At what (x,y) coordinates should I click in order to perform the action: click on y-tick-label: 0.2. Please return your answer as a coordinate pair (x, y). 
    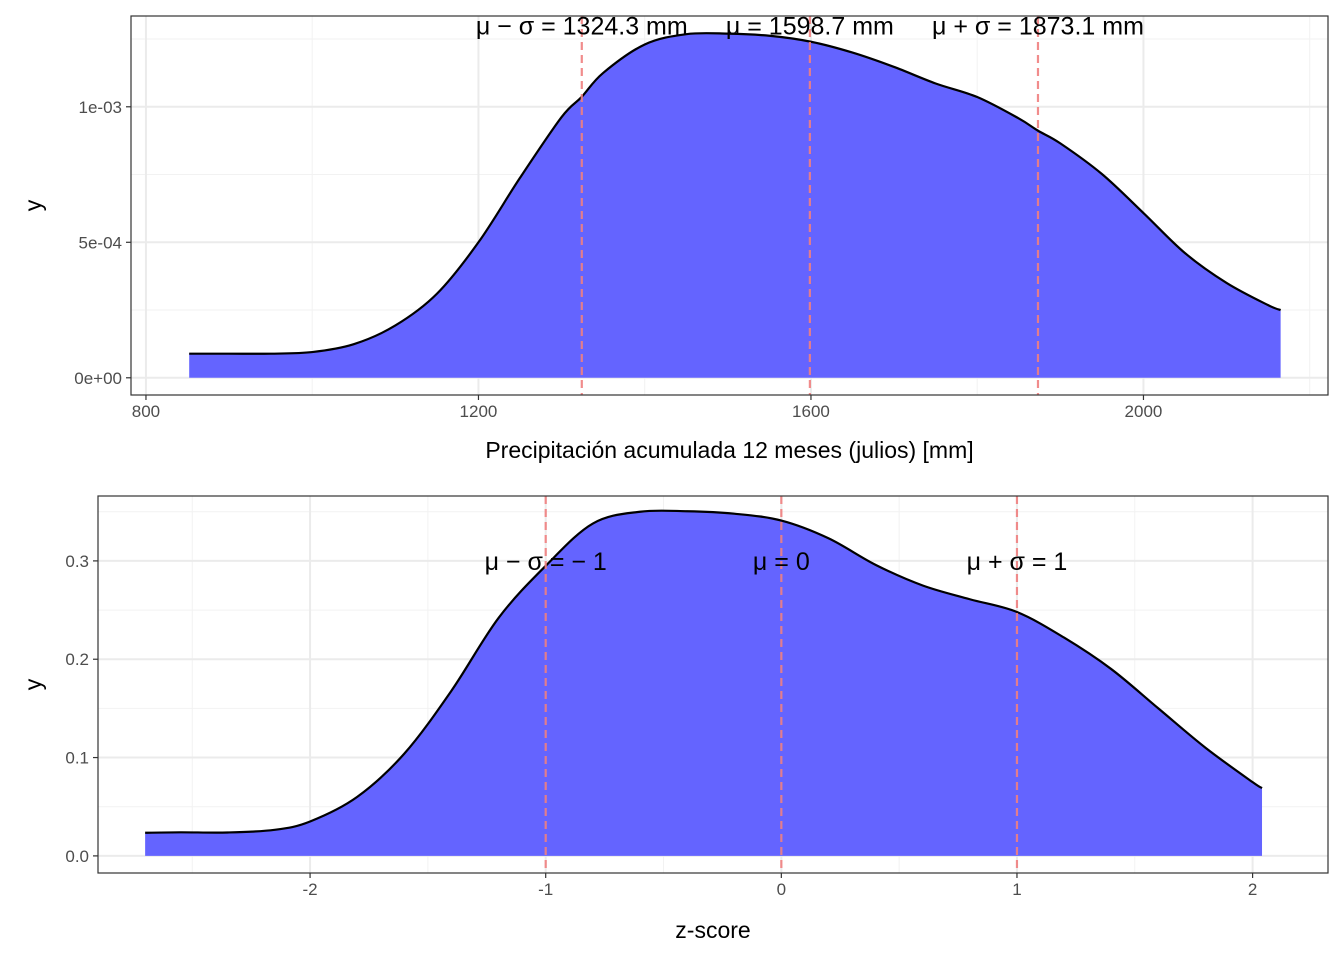
    Looking at the image, I should click on (77, 659).